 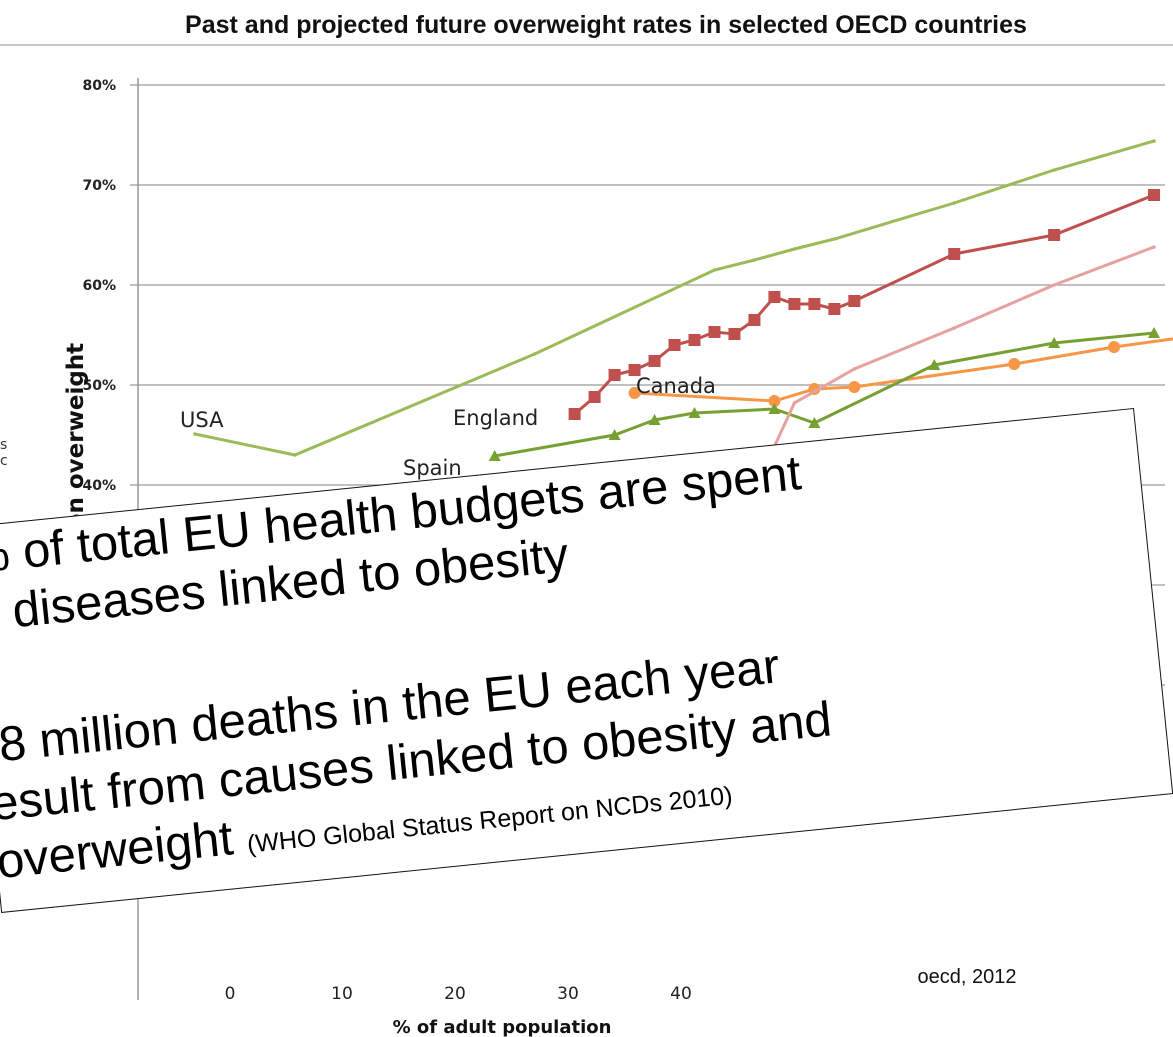 What do you see at coordinates (4, 461) in the screenshot?
I see `edge-fragment-2: c` at bounding box center [4, 461].